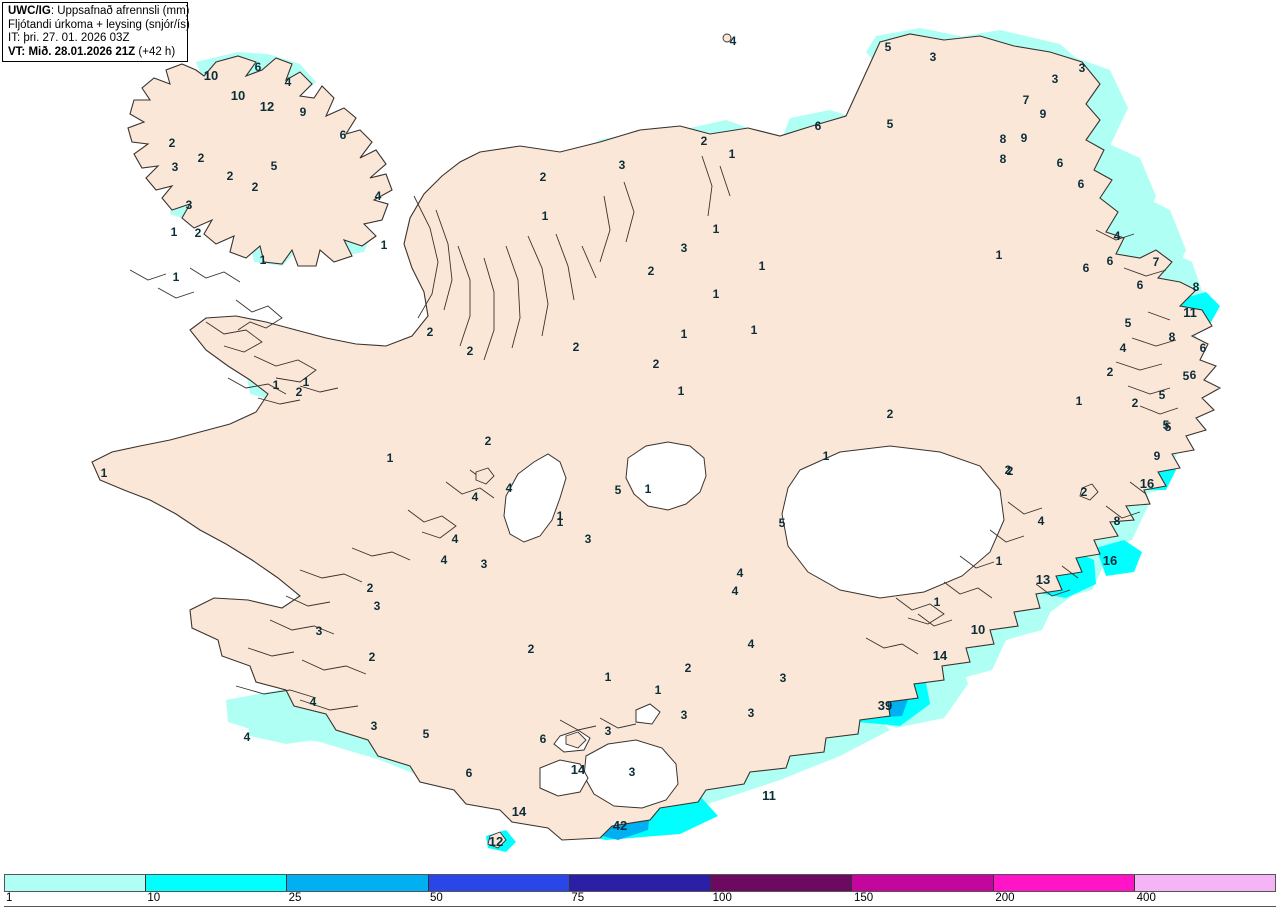 The image size is (1280, 908). What do you see at coordinates (535, 498) in the screenshot?
I see `glacier-langjokull` at bounding box center [535, 498].